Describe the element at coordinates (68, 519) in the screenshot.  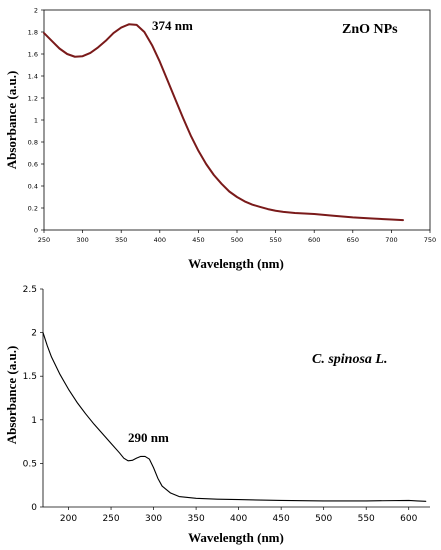
I see `x-tick-label: 200` at that location.